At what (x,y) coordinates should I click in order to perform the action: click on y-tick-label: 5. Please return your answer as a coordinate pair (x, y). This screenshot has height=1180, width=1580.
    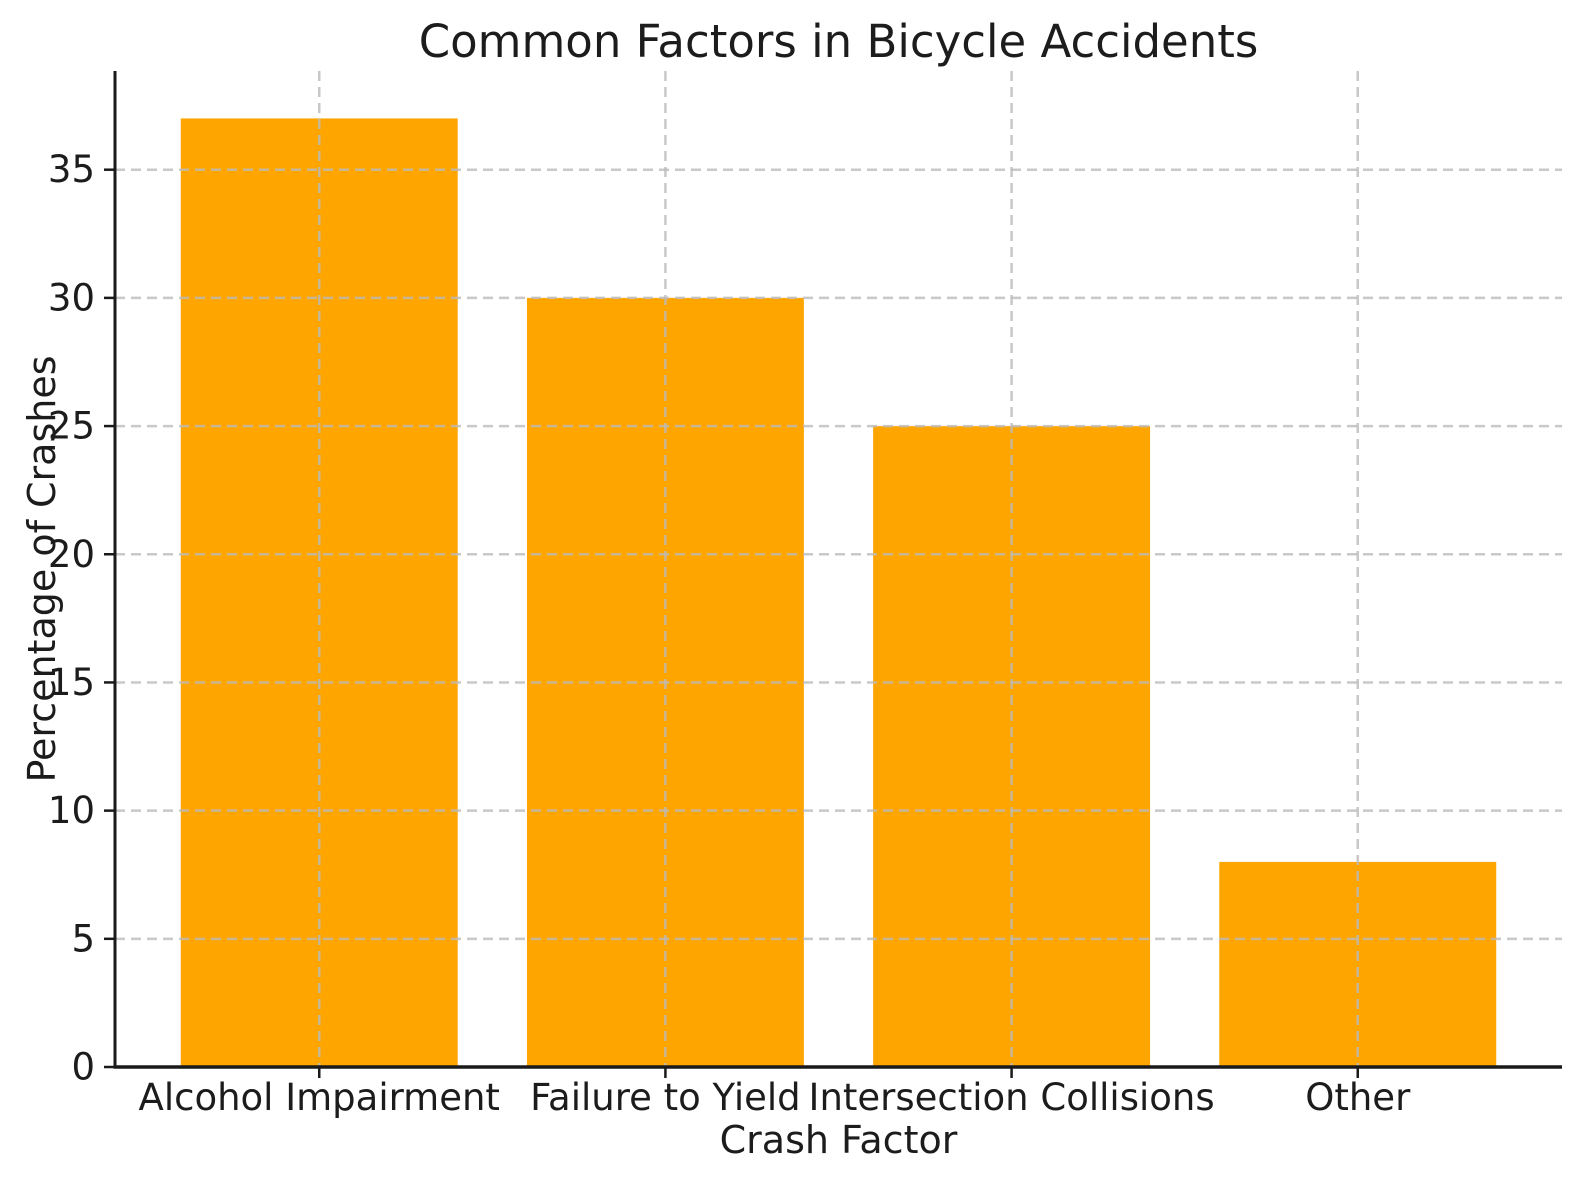
    Looking at the image, I should click on (83, 938).